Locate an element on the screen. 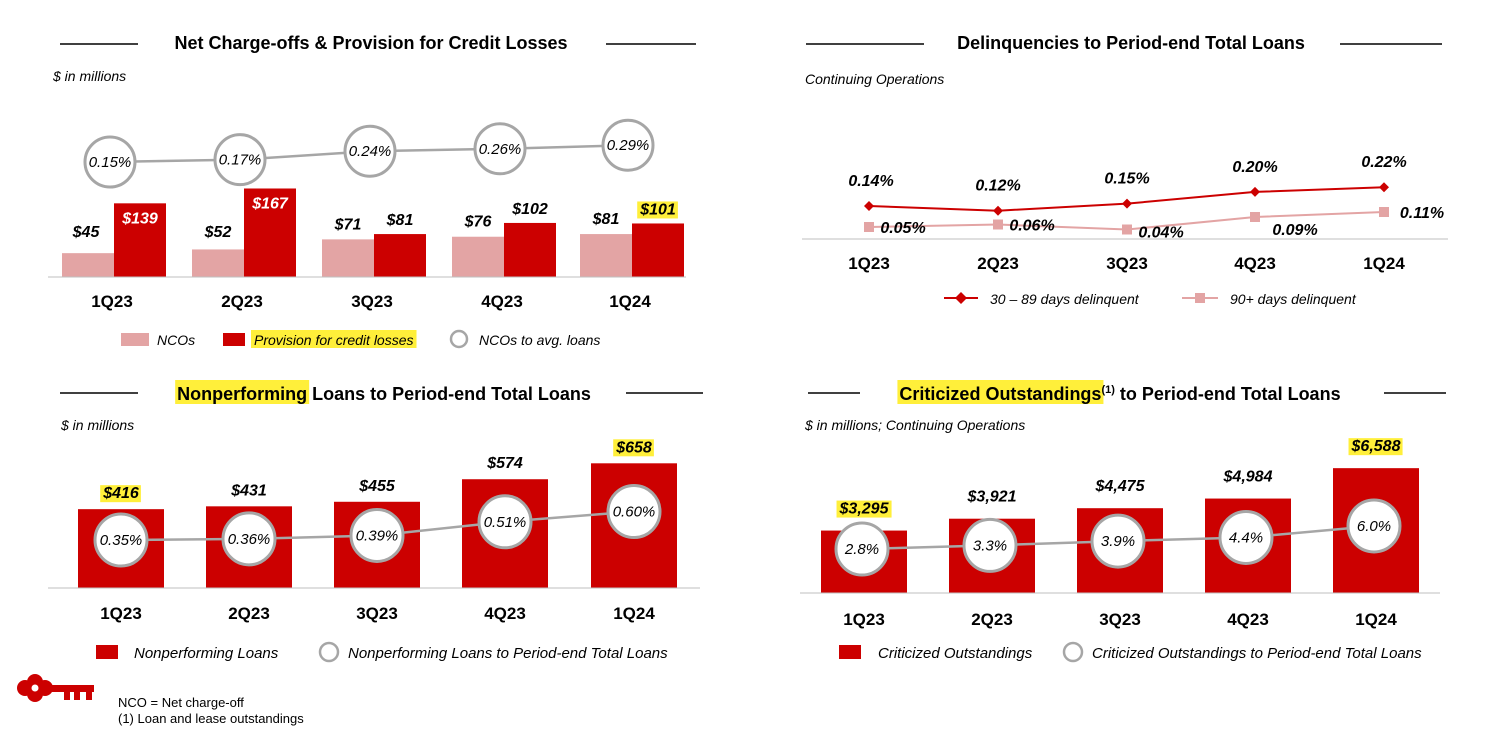  npl-title-highlight is located at coordinates (242, 392).